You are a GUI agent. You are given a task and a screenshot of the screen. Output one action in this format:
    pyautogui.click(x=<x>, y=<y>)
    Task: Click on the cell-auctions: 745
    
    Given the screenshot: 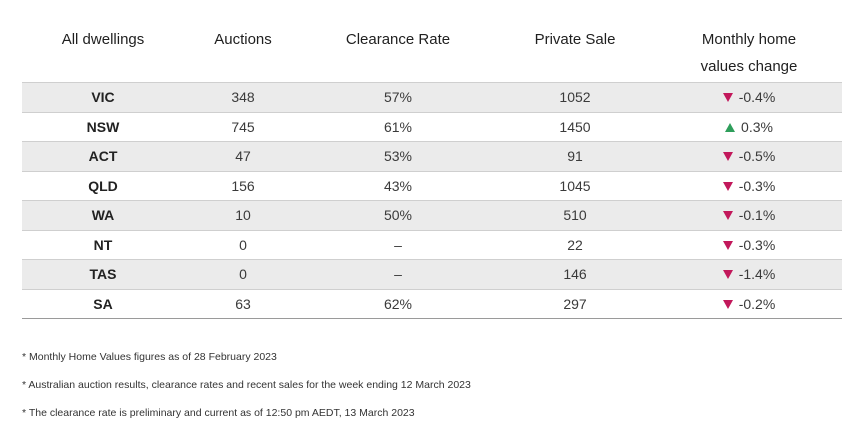 What is the action you would take?
    pyautogui.click(x=243, y=127)
    